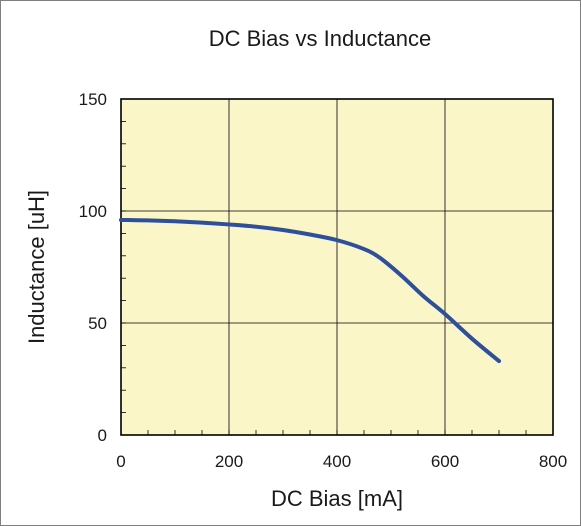 The width and height of the screenshot is (581, 526). I want to click on x-tick-label: 400, so click(337, 461).